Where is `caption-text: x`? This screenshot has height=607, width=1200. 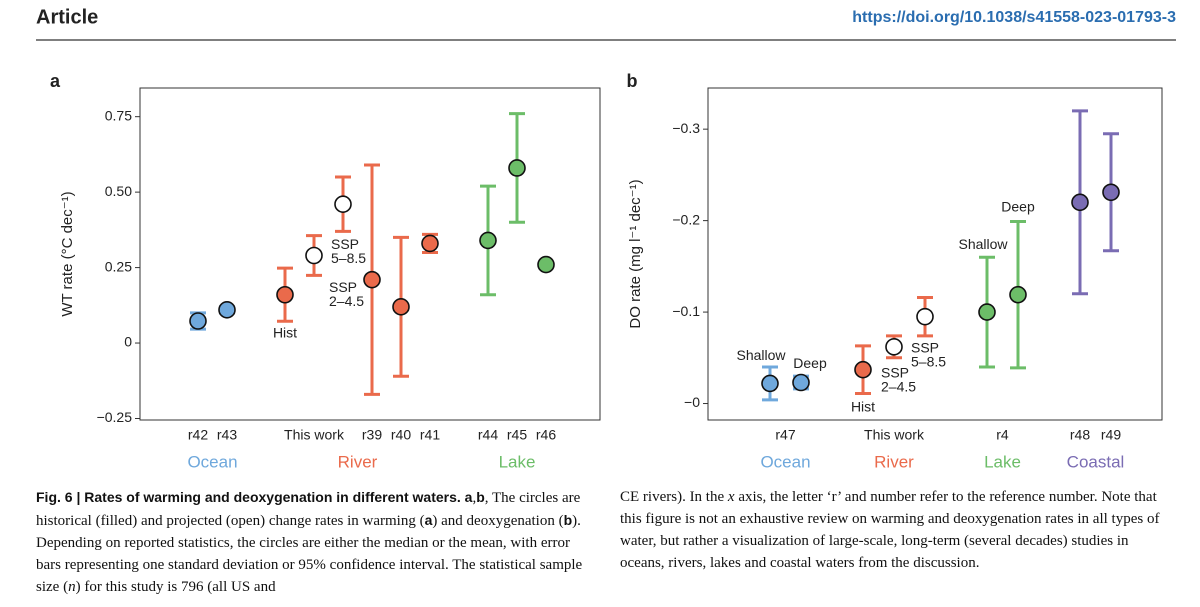
caption-text: x is located at coordinates (731, 497).